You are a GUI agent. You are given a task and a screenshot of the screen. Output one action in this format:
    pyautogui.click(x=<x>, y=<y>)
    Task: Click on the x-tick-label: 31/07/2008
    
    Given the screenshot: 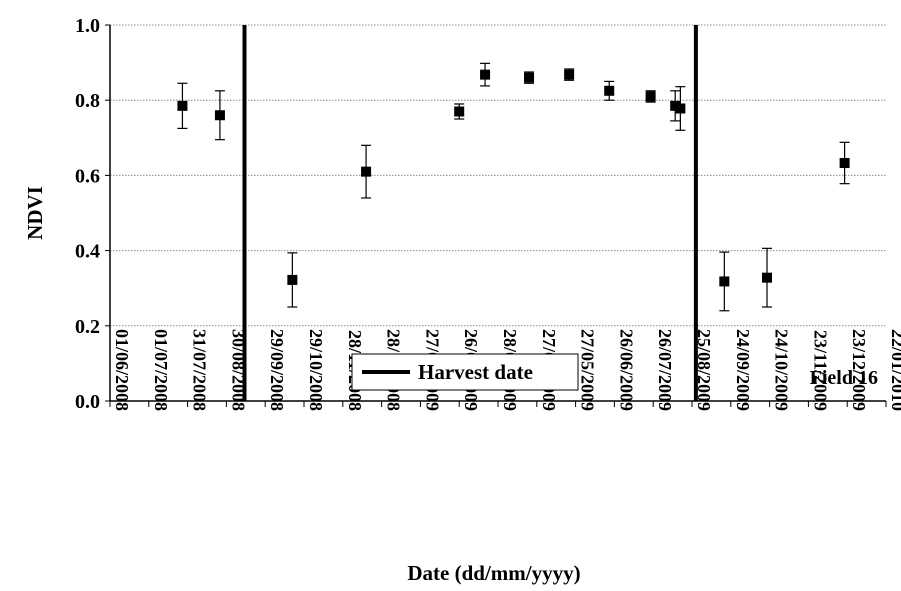 What is the action you would take?
    pyautogui.click(x=200, y=370)
    